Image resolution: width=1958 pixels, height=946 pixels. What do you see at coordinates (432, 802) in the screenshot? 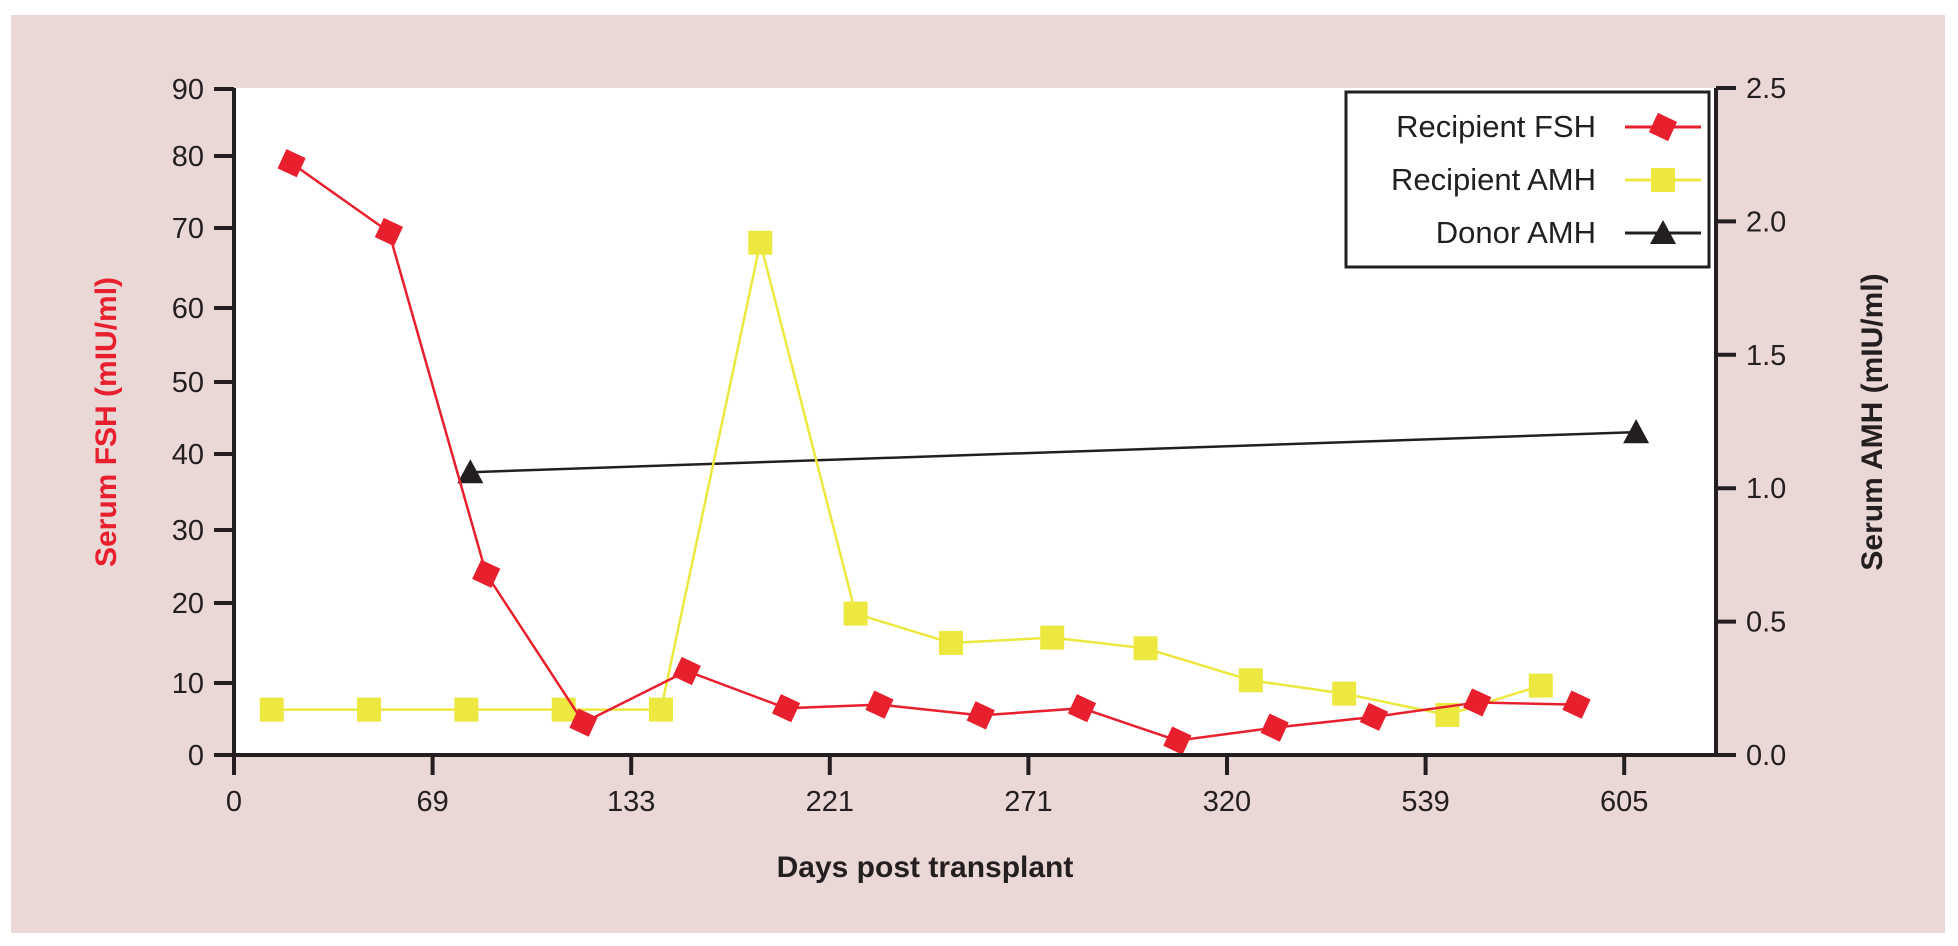
I see `x-tick-label: 69` at bounding box center [432, 802].